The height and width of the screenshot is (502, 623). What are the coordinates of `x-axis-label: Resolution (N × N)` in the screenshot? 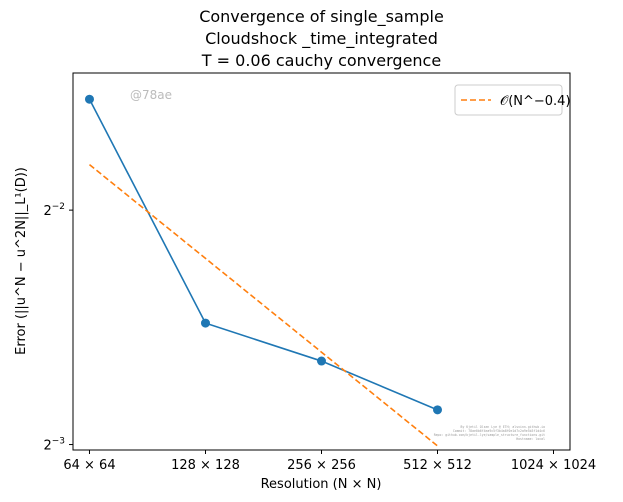 It's located at (321, 484).